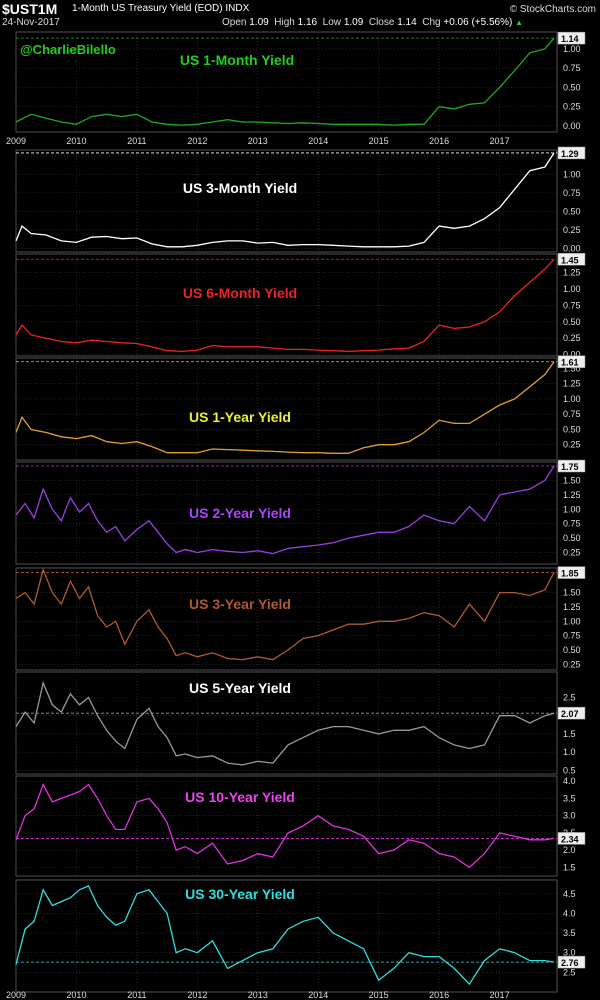  I want to click on x-tick-label-top: 2009, so click(16, 141).